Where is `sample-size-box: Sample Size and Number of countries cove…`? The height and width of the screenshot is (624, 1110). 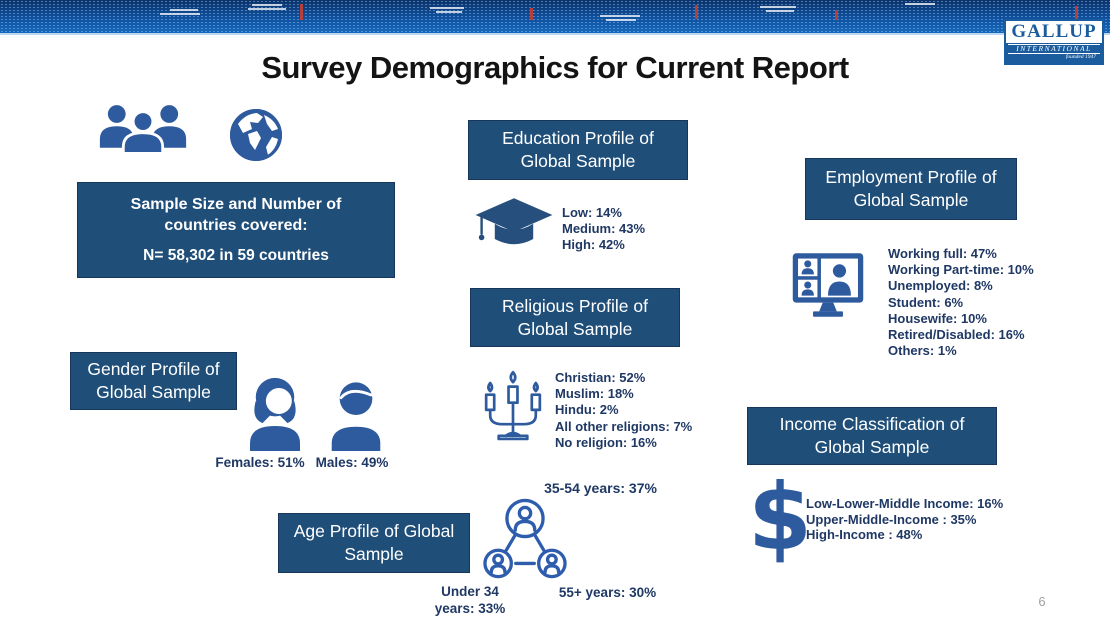 sample-size-box: Sample Size and Number of countries cove… is located at coordinates (236, 230).